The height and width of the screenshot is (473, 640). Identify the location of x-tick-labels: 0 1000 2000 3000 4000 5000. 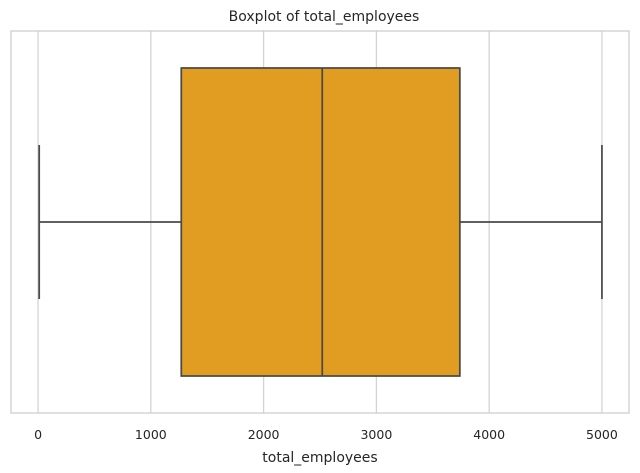
(326, 434).